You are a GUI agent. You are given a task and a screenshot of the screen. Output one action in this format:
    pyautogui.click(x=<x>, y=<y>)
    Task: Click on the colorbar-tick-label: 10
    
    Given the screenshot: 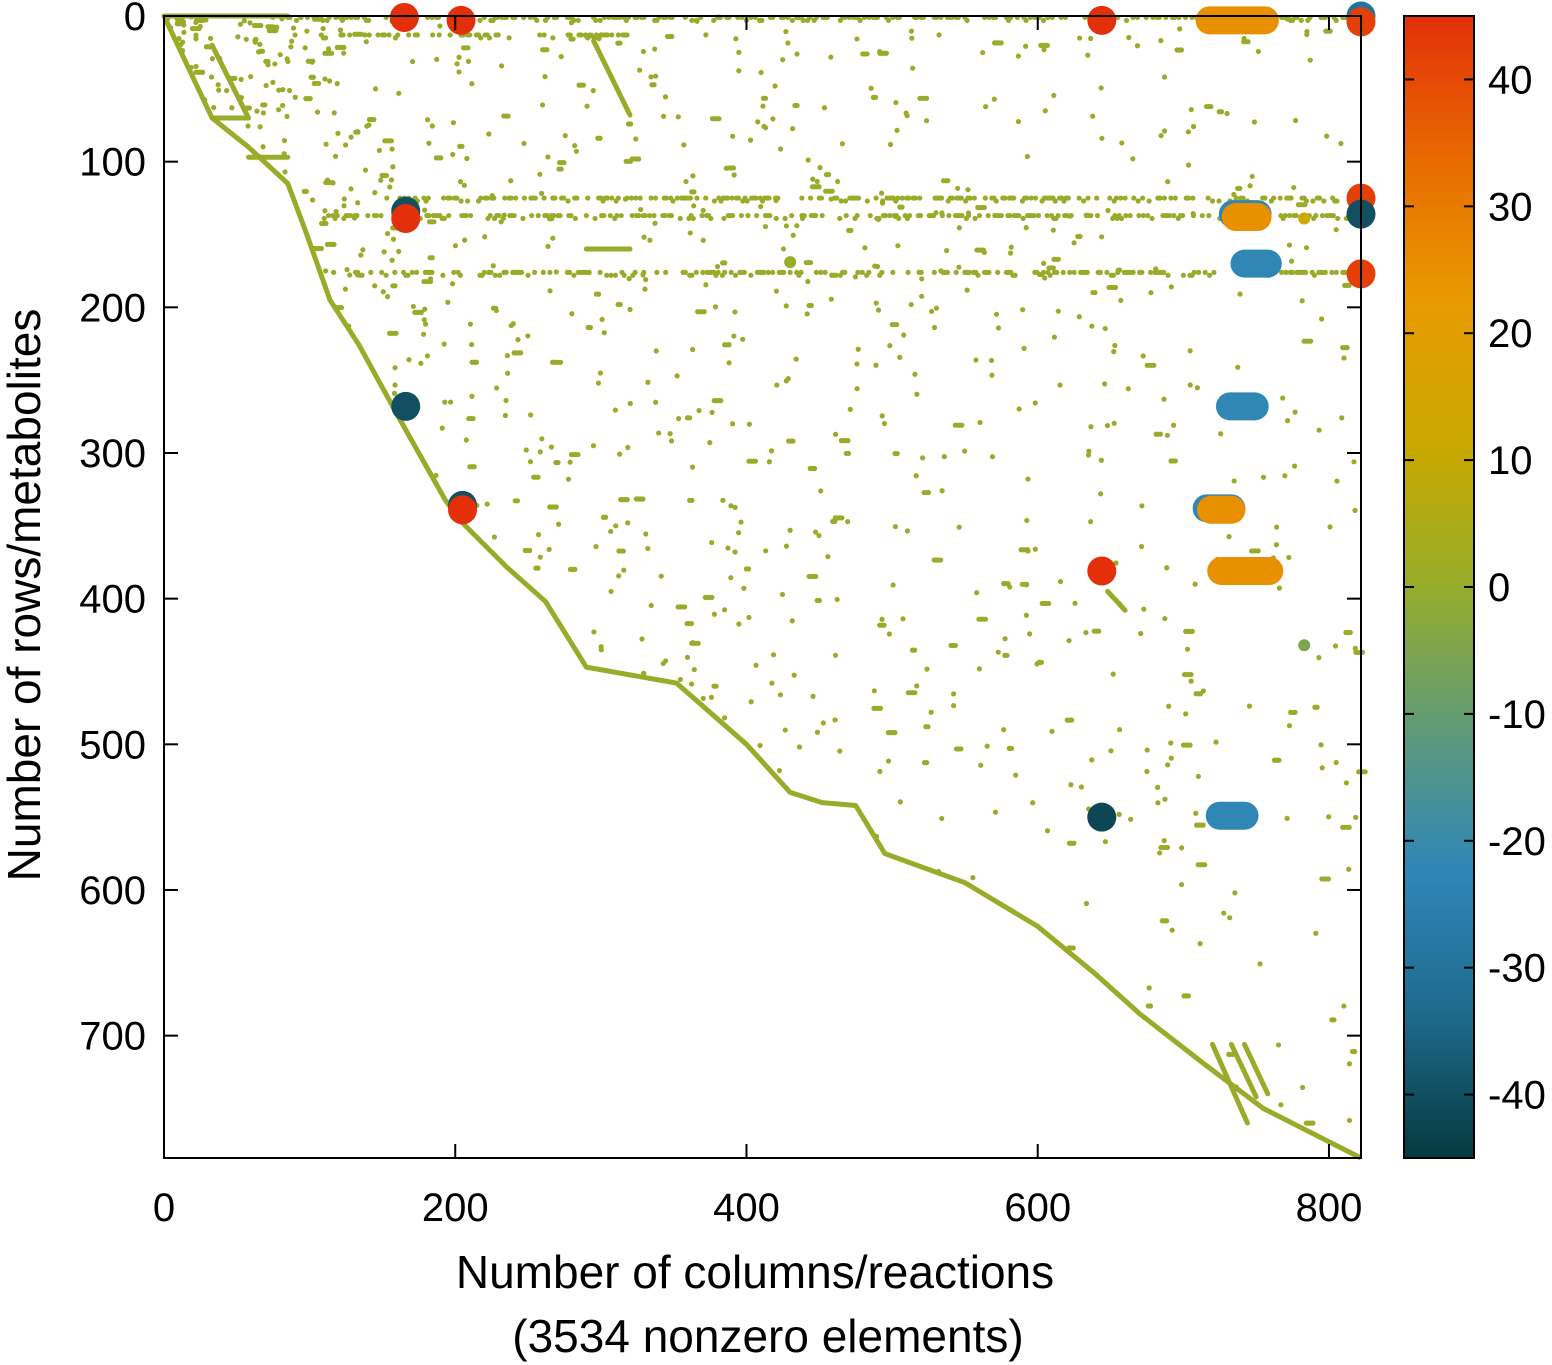 What is the action you would take?
    pyautogui.click(x=1510, y=461)
    